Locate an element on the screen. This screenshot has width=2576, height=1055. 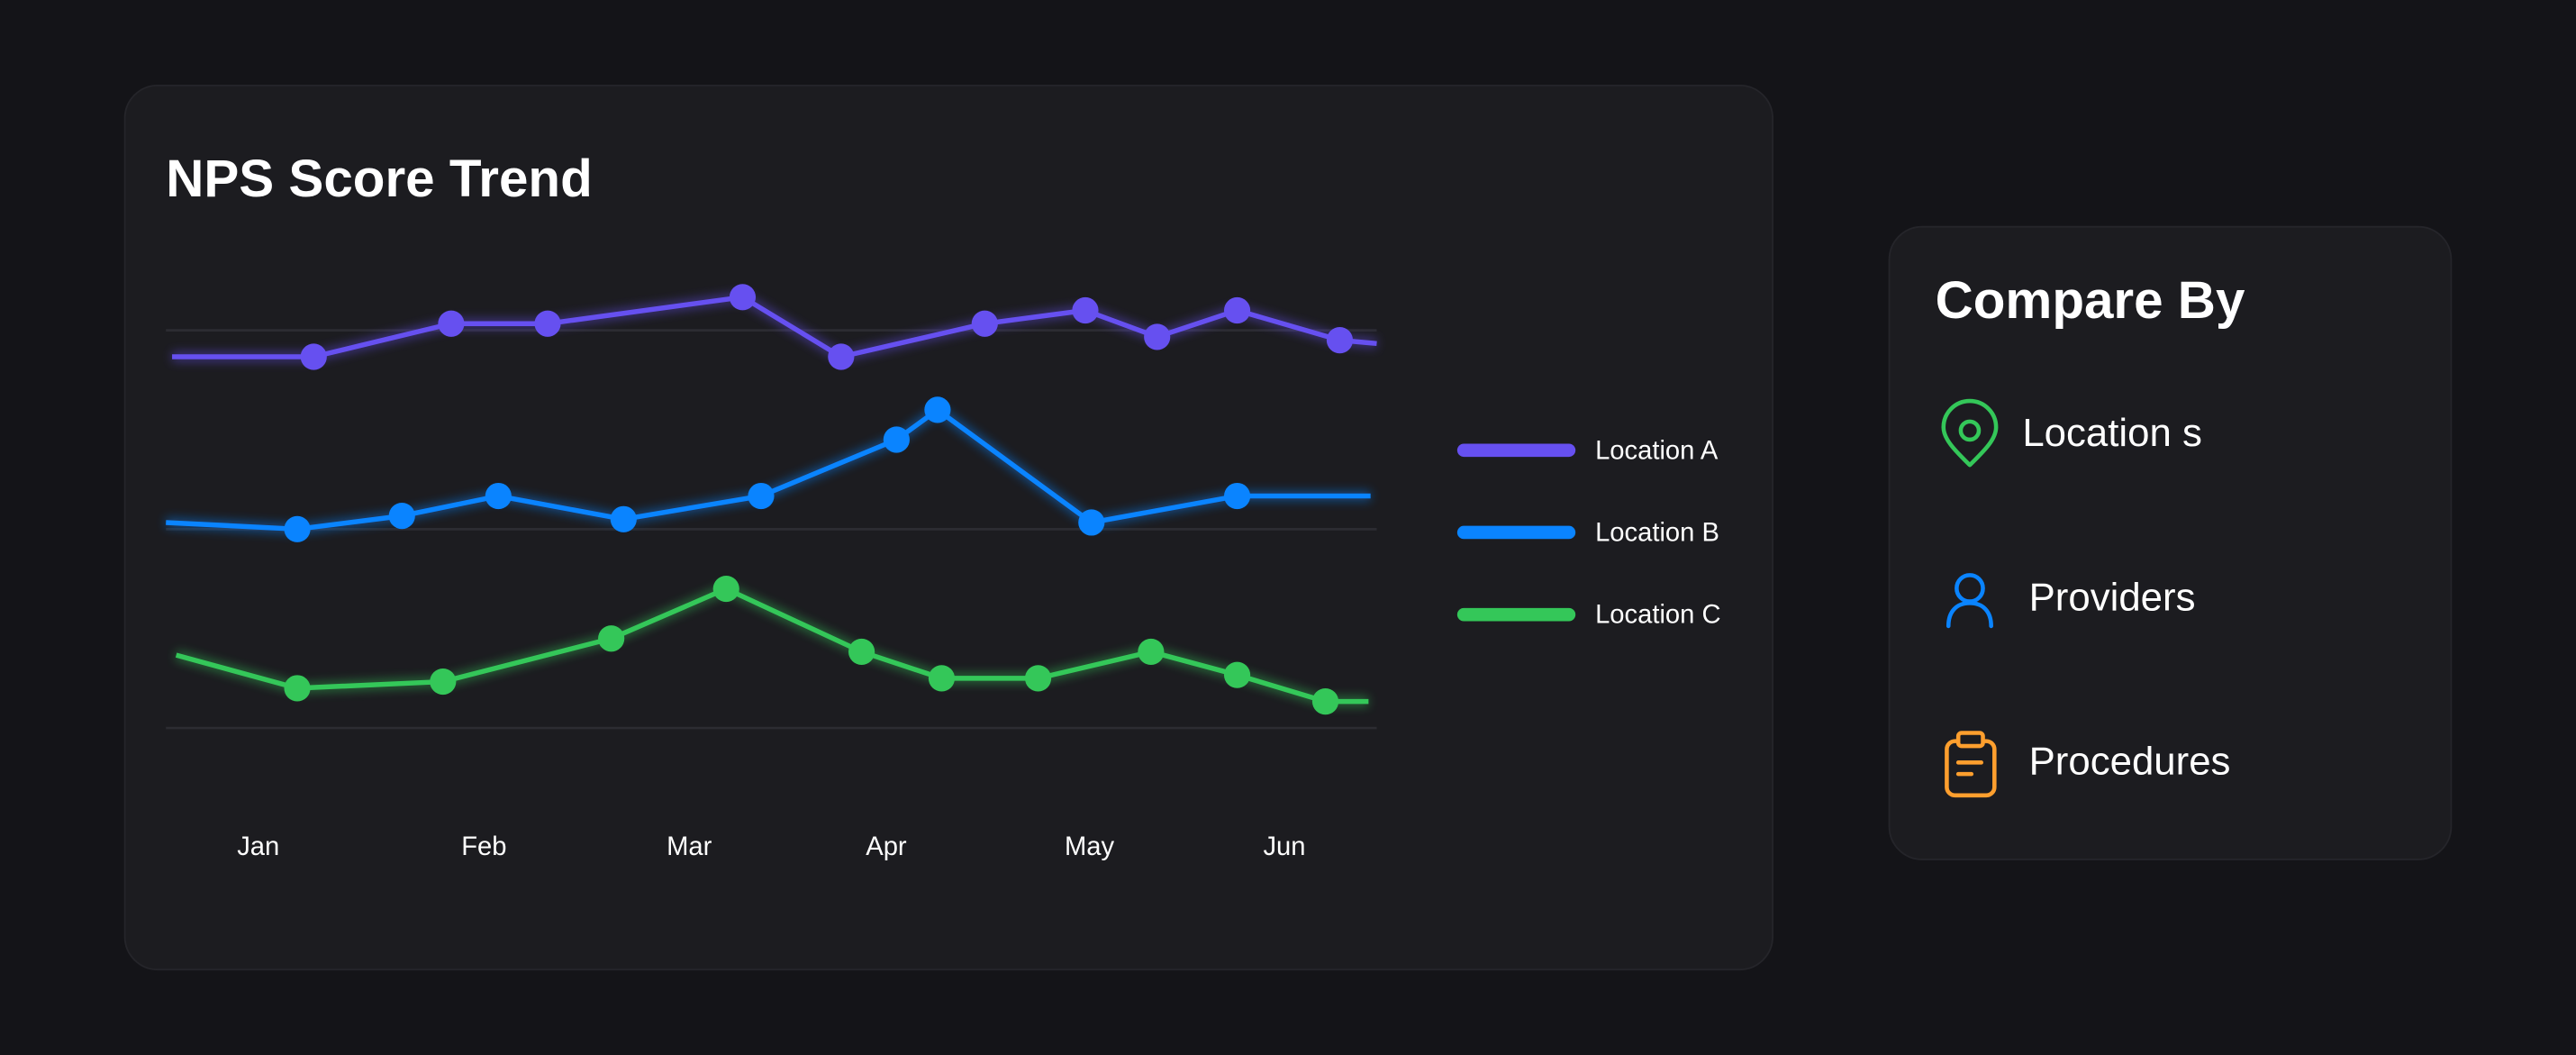
x-tick-label: Apr is located at coordinates (886, 846).